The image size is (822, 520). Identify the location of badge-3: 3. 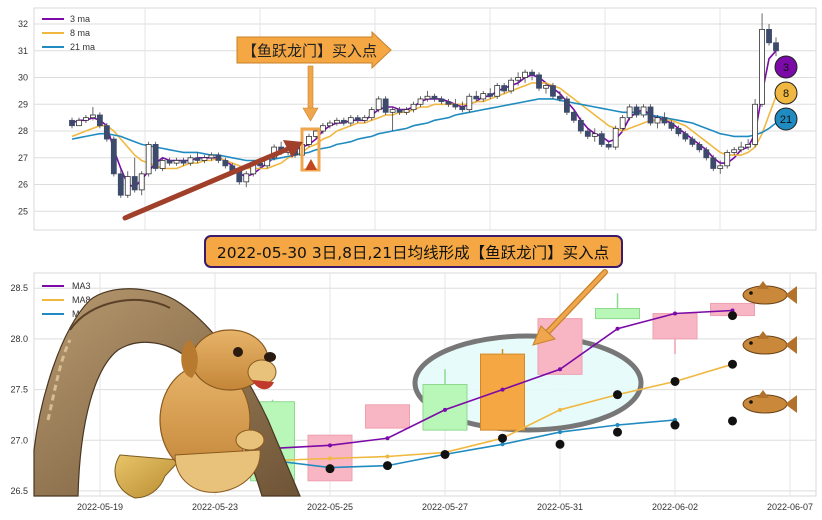
(786, 68).